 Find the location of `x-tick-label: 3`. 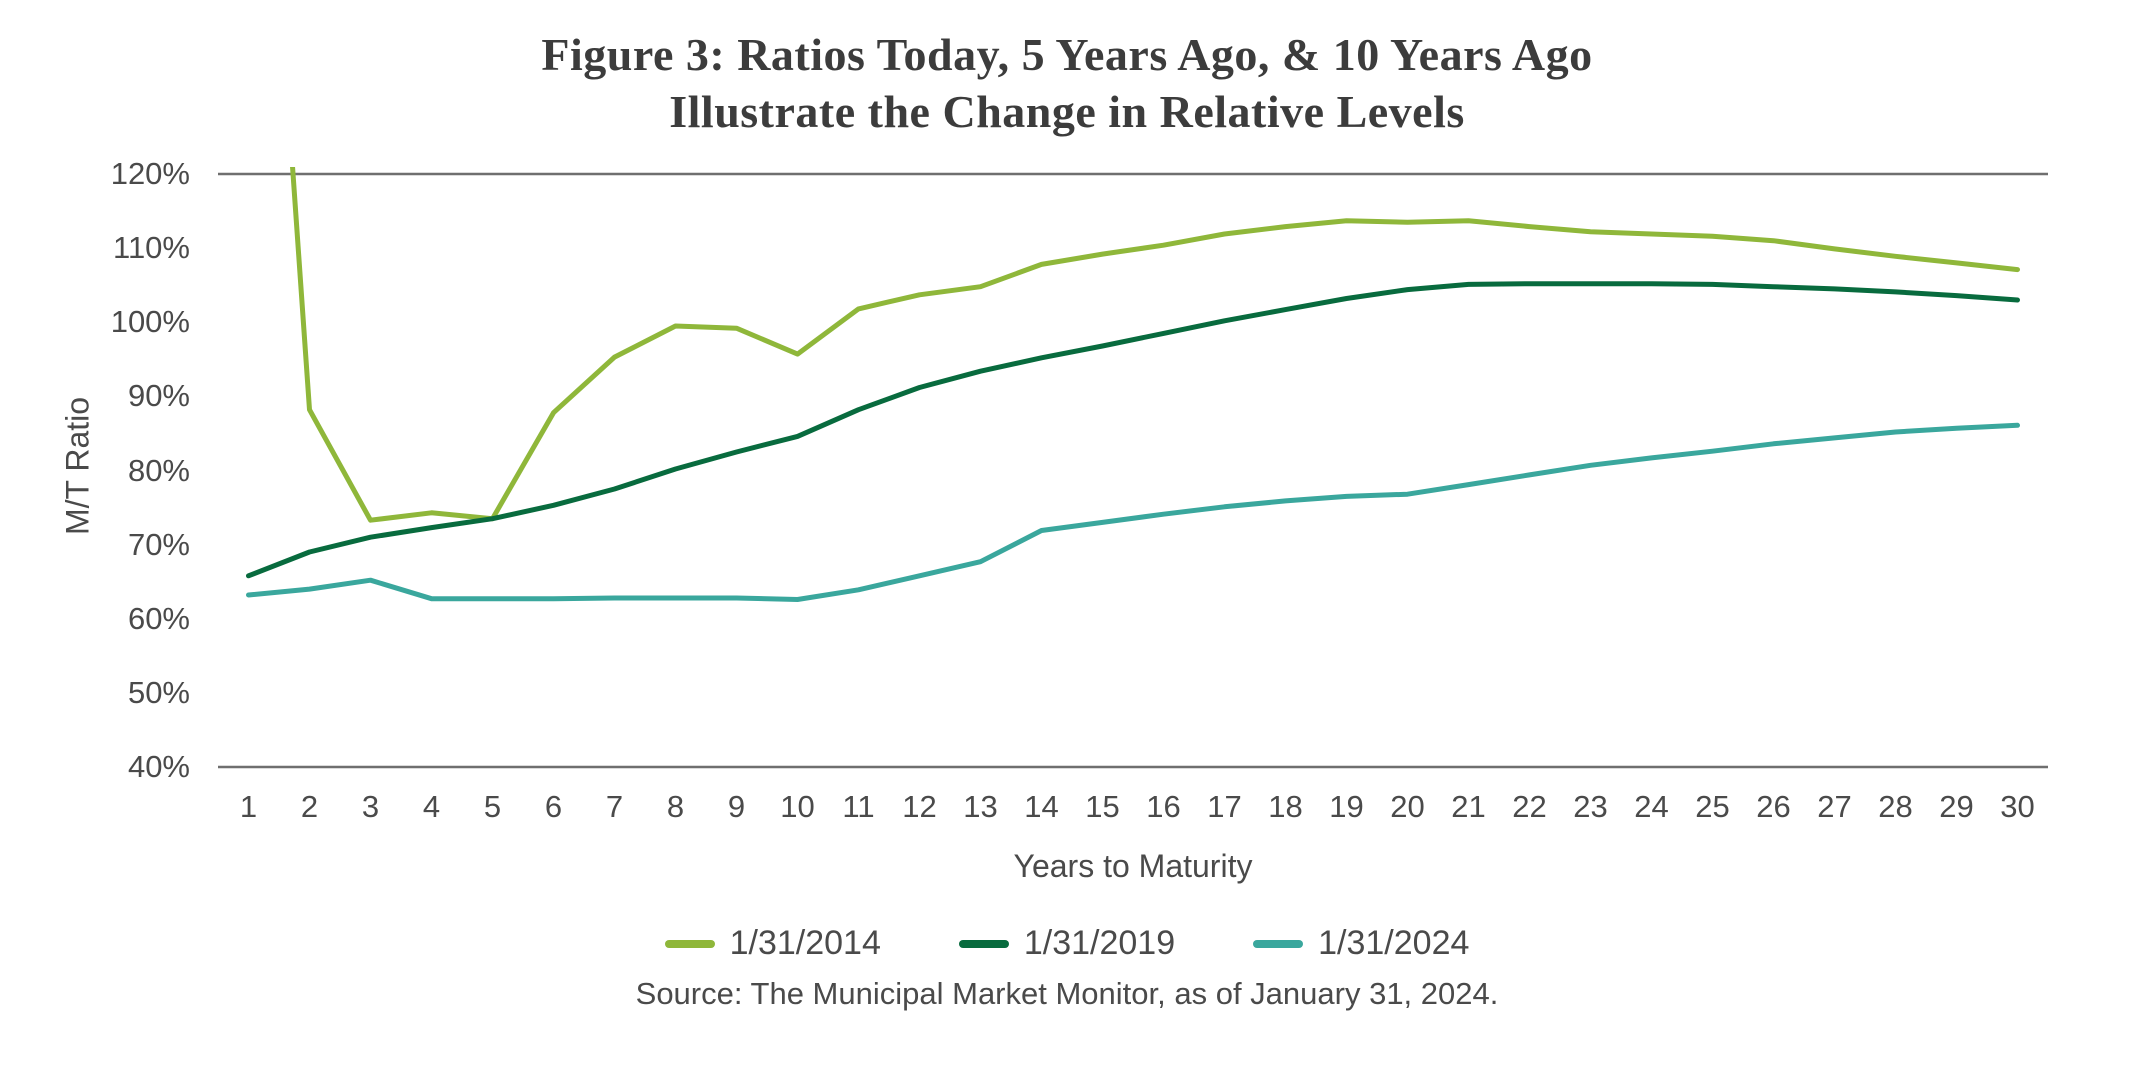

x-tick-label: 3 is located at coordinates (370, 806).